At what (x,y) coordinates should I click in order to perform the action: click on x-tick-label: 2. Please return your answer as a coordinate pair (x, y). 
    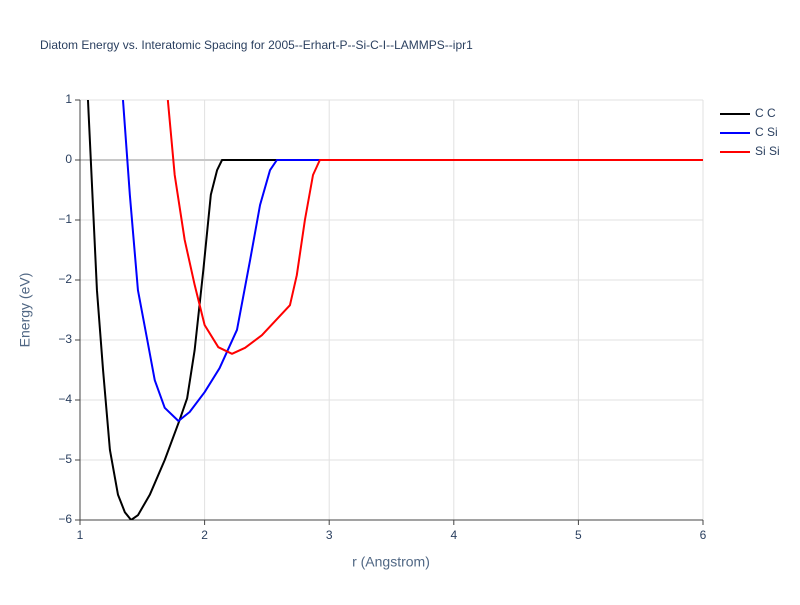
    Looking at the image, I should click on (204, 535).